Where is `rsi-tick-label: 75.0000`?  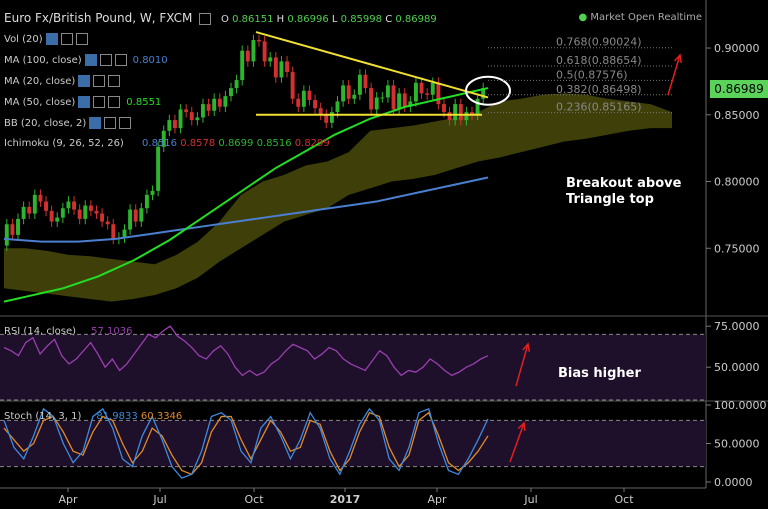
rsi-tick-label: 75.0000 is located at coordinates (737, 326).